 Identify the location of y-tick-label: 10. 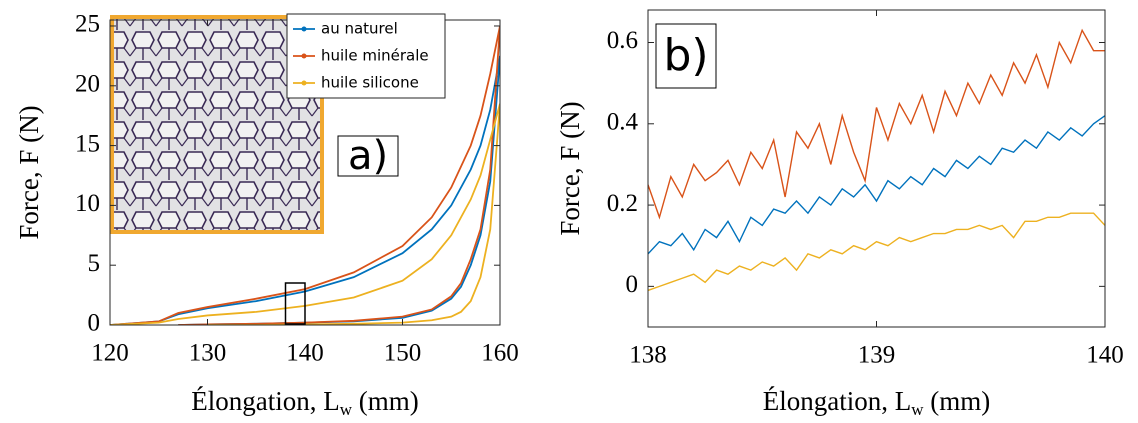
(87, 203).